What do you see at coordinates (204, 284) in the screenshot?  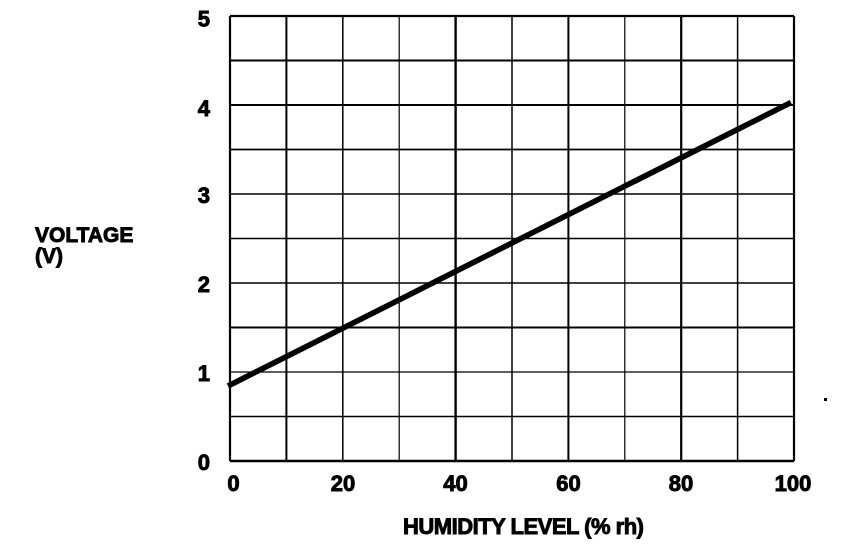 I see `svg-text: 2` at bounding box center [204, 284].